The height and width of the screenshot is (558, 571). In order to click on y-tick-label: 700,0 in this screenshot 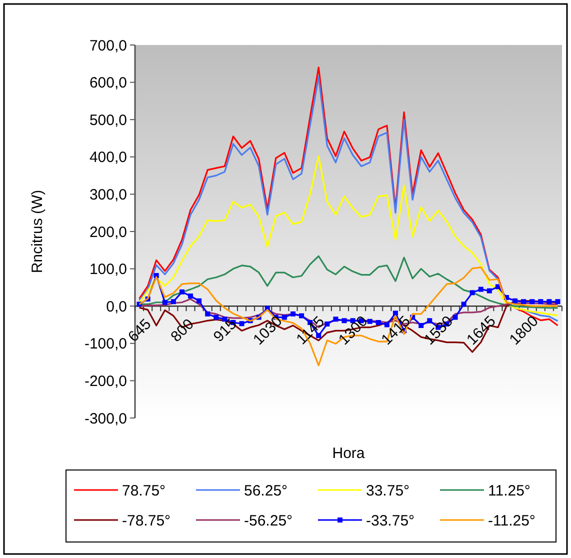, I will do `click(108, 45)`.